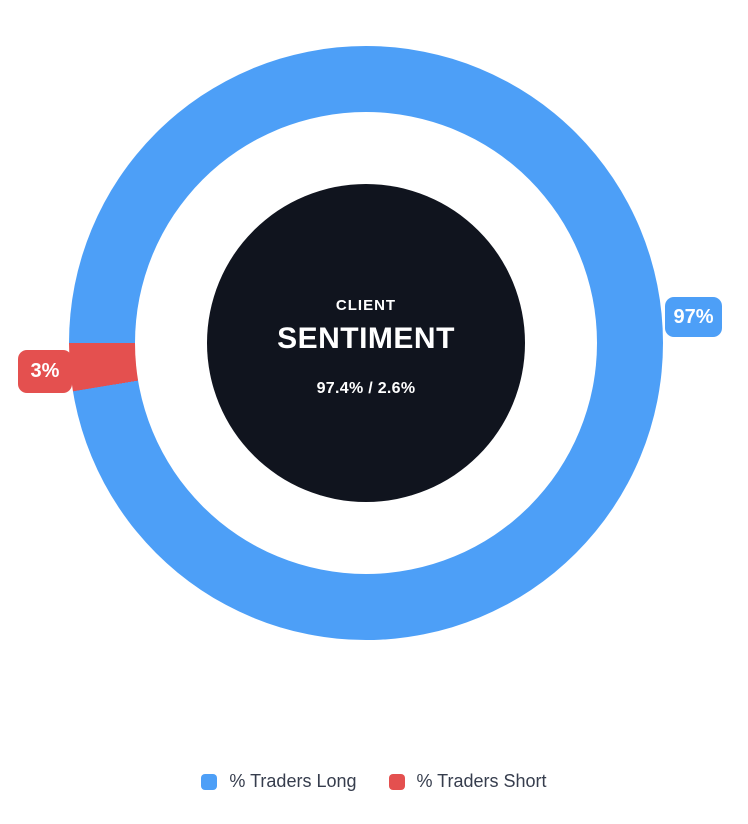 The width and height of the screenshot is (748, 824). Describe the element at coordinates (481, 781) in the screenshot. I see `legend-label-traders-short: % Traders Short` at that location.